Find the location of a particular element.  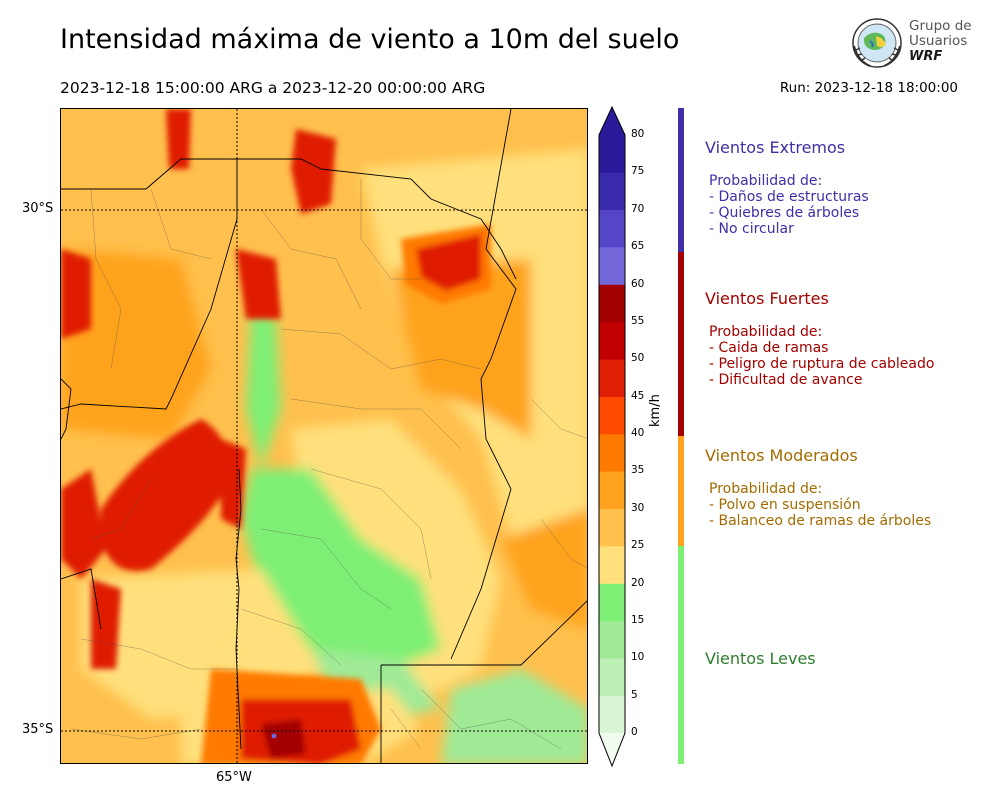

field-orange-se is located at coordinates (544, 569).